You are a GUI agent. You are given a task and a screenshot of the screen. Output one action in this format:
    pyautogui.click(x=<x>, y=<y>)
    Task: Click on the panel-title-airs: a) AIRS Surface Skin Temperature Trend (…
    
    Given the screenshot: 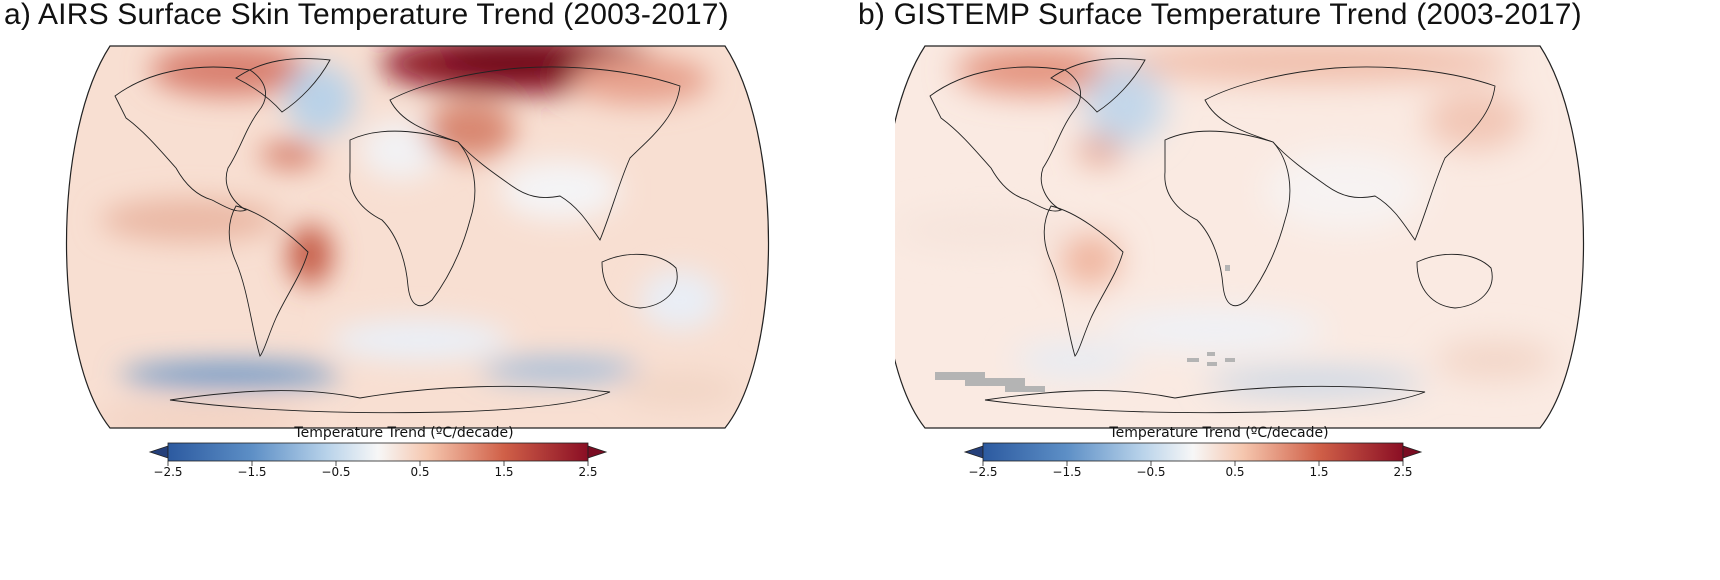 What is the action you would take?
    pyautogui.click(x=366, y=15)
    